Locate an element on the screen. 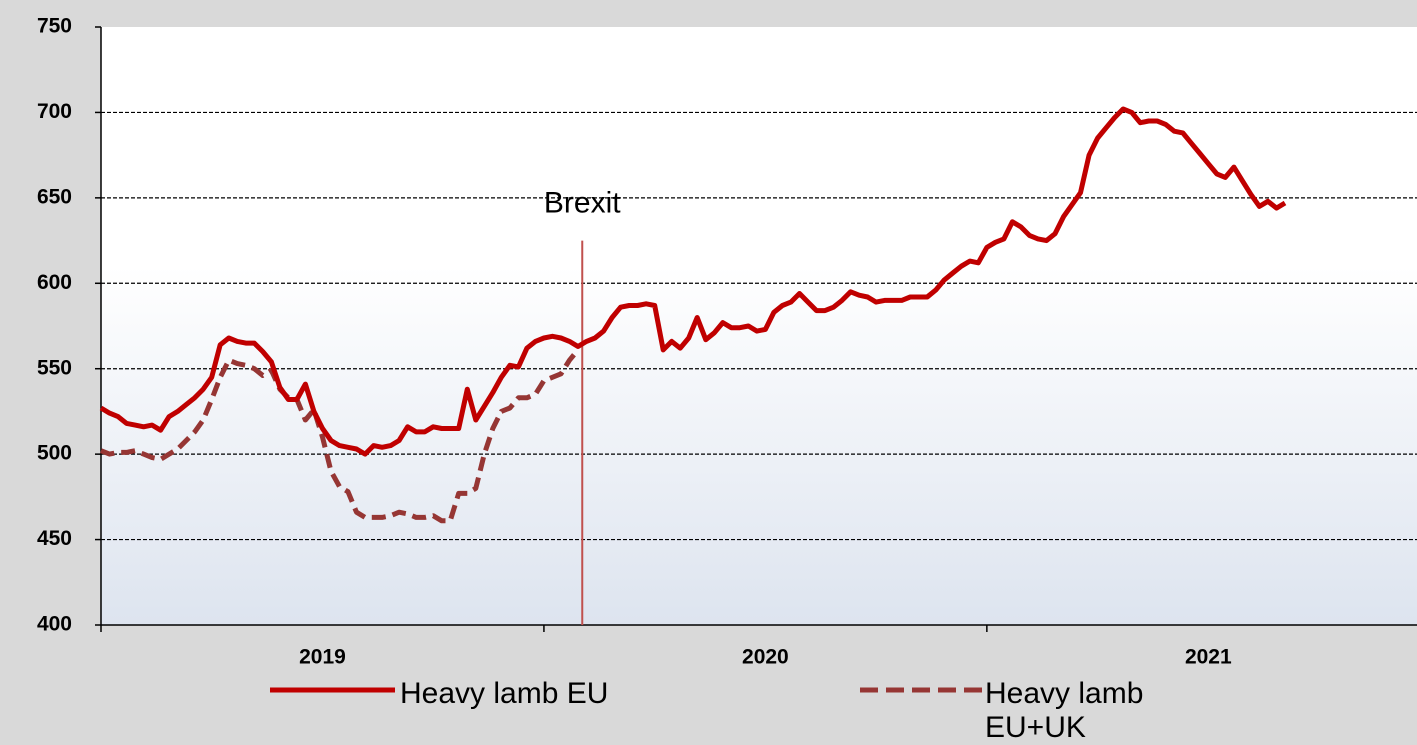 The height and width of the screenshot is (745, 1417). y-tick-label: 600 is located at coordinates (54, 282).